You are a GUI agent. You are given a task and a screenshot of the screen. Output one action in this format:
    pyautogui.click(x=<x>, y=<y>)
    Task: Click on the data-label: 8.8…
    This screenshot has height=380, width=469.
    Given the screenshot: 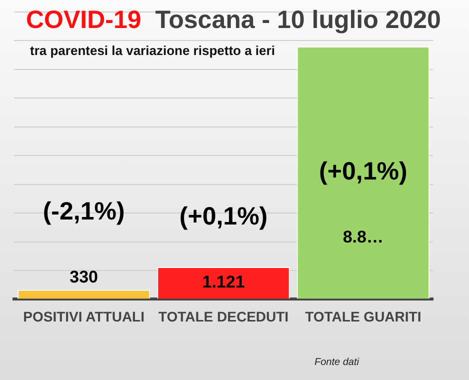 What is the action you would take?
    pyautogui.click(x=363, y=236)
    